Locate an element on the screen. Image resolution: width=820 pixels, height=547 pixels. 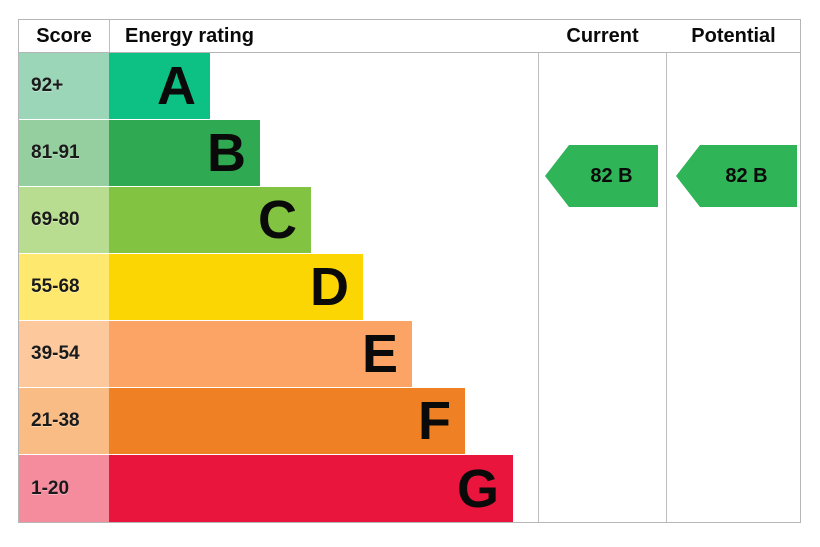
current-rating-label: 82 B is located at coordinates (611, 175).